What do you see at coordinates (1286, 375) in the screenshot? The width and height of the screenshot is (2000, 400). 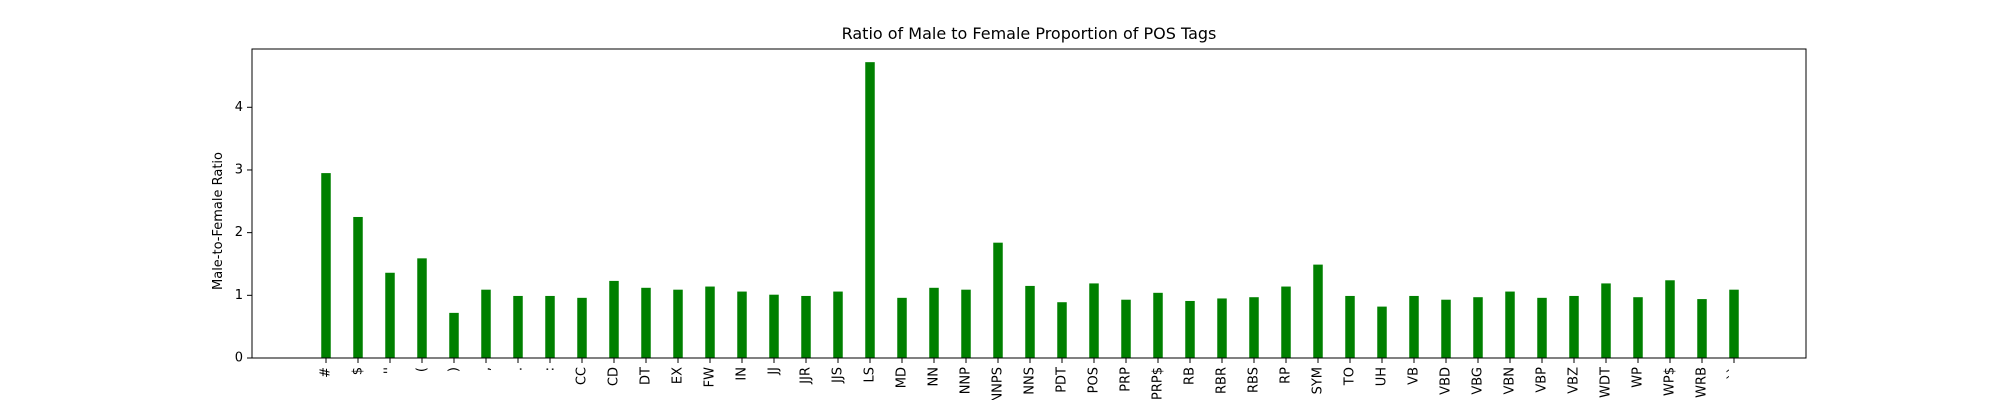 I see `x-tick-label: RP` at bounding box center [1286, 375].